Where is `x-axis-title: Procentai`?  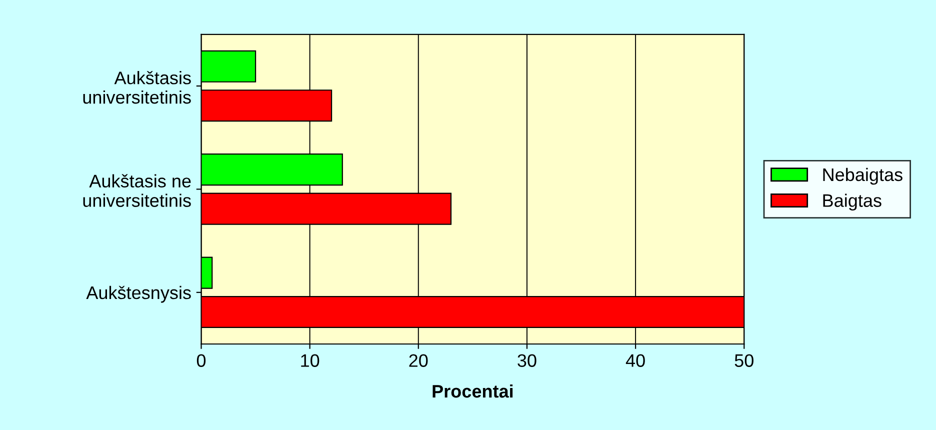
x-axis-title: Procentai is located at coordinates (472, 391).